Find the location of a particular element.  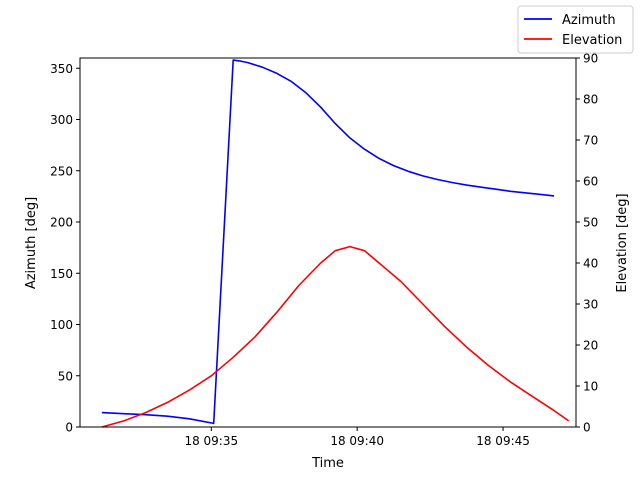

x-tick-label: 18 09:40 is located at coordinates (357, 441).